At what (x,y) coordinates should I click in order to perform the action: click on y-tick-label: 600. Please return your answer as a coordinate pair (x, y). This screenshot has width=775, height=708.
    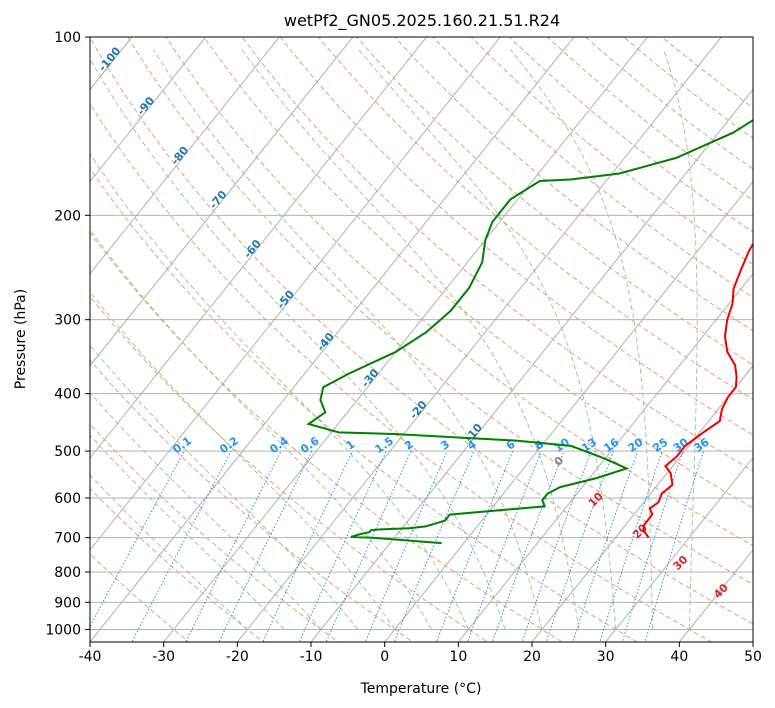
    Looking at the image, I should click on (67, 499).